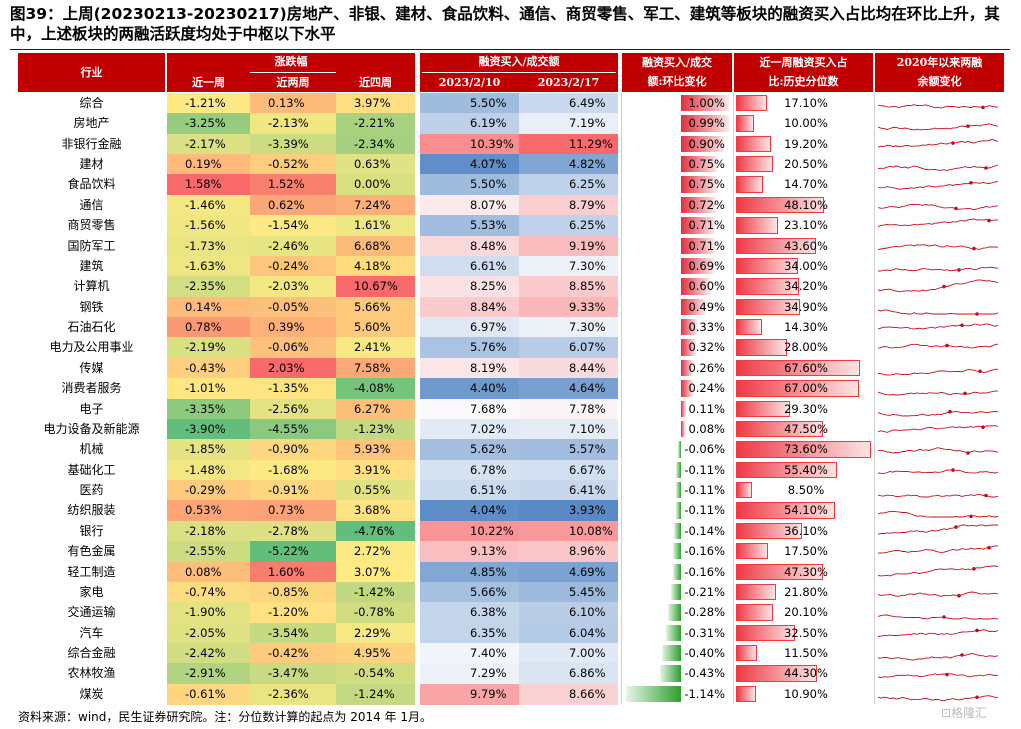 The height and width of the screenshot is (729, 1021). Describe the element at coordinates (208, 205) in the screenshot. I see `change-cell: -1.46%` at that location.